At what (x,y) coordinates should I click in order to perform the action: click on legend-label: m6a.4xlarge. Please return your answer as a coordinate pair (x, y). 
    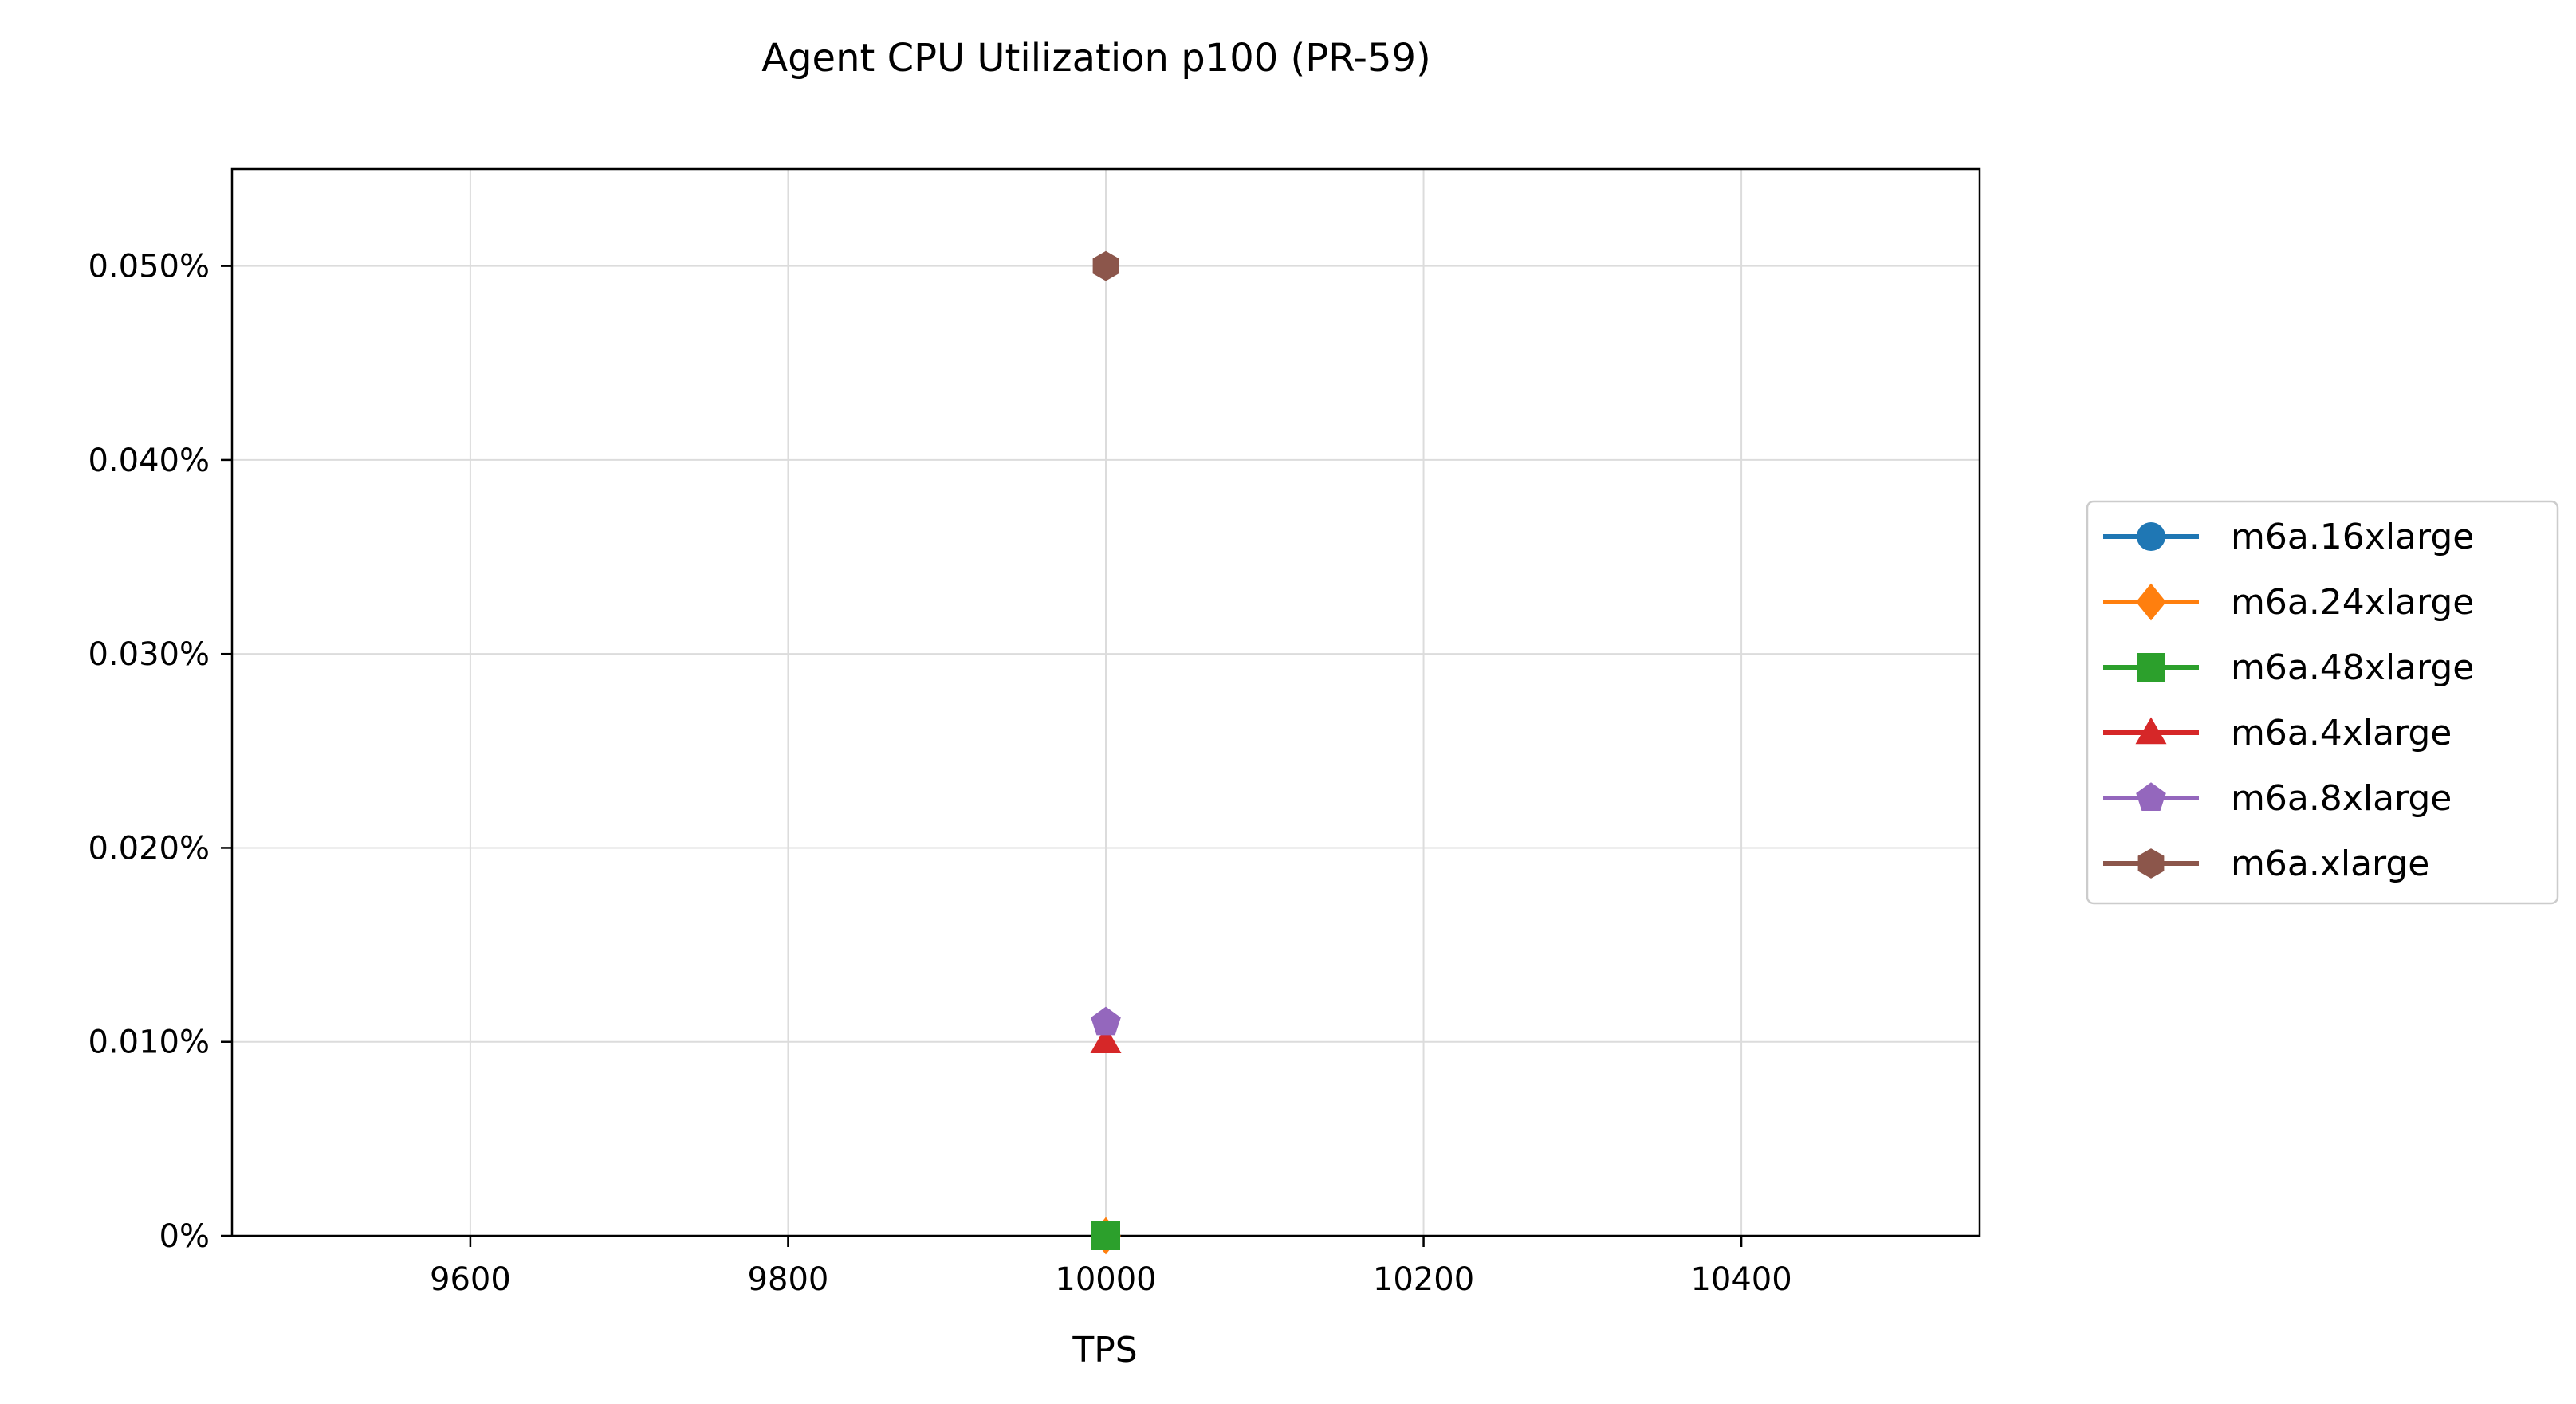
    Looking at the image, I should click on (2342, 733).